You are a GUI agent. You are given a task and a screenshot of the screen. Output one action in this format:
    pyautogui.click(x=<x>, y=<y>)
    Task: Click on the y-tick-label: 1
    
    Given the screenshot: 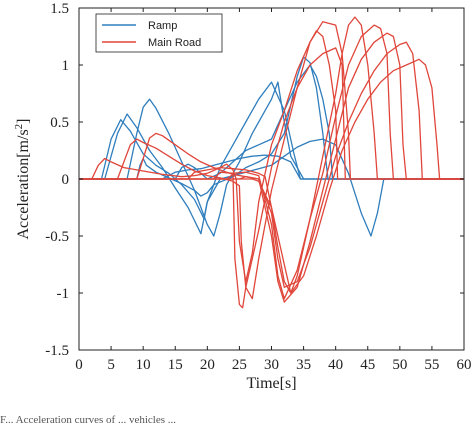 What is the action you would take?
    pyautogui.click(x=66, y=66)
    